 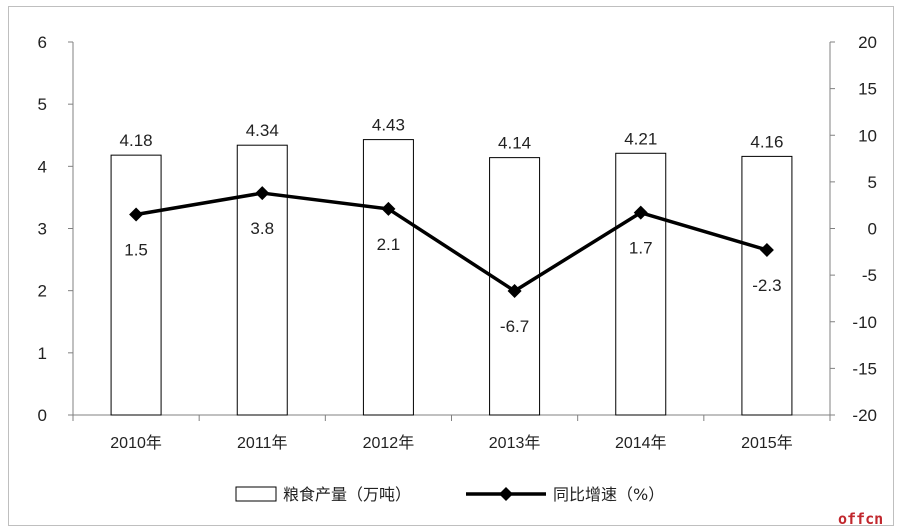 I want to click on watermark: offcn, so click(x=860, y=519).